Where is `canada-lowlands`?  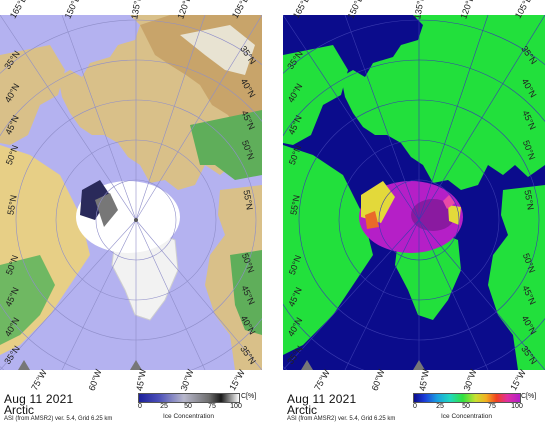 canada-lowlands is located at coordinates (27, 300).